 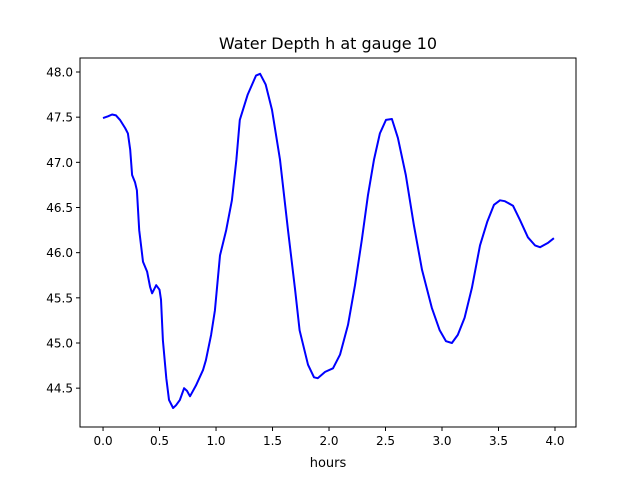 I want to click on x-tick-label: 3.5, so click(x=498, y=441).